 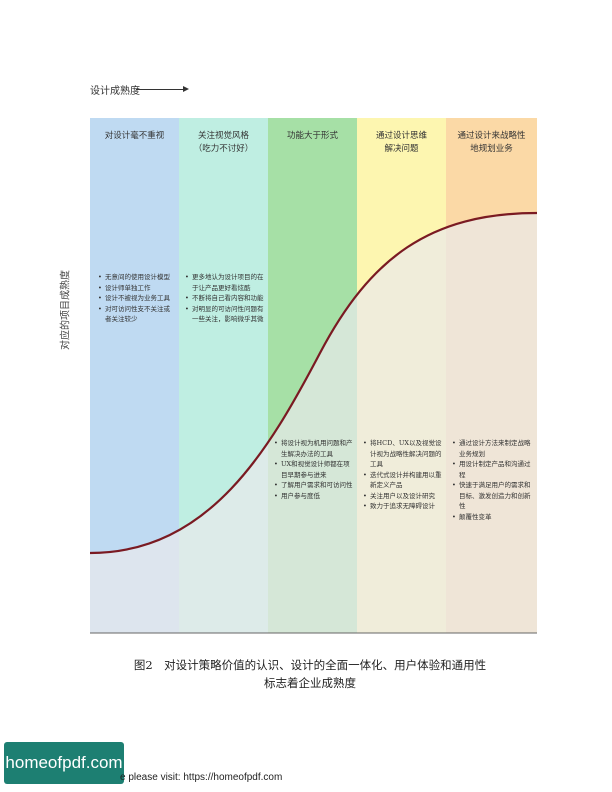 I want to click on bullet-item: 通过设计方法来制定战略业务规划, so click(x=493, y=448).